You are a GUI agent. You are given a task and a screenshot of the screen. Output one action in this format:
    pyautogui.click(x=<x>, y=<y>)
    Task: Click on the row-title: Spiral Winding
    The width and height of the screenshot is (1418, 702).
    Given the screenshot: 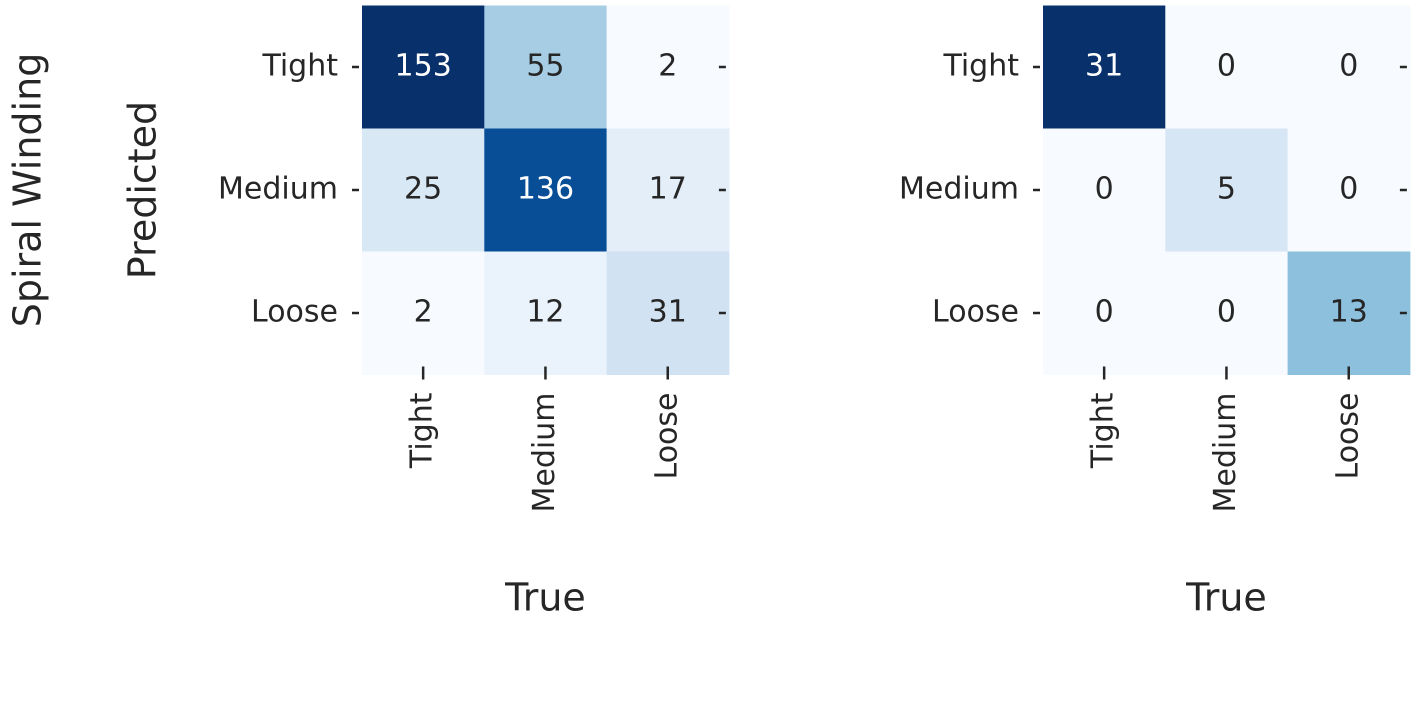 What is the action you would take?
    pyautogui.click(x=28, y=190)
    